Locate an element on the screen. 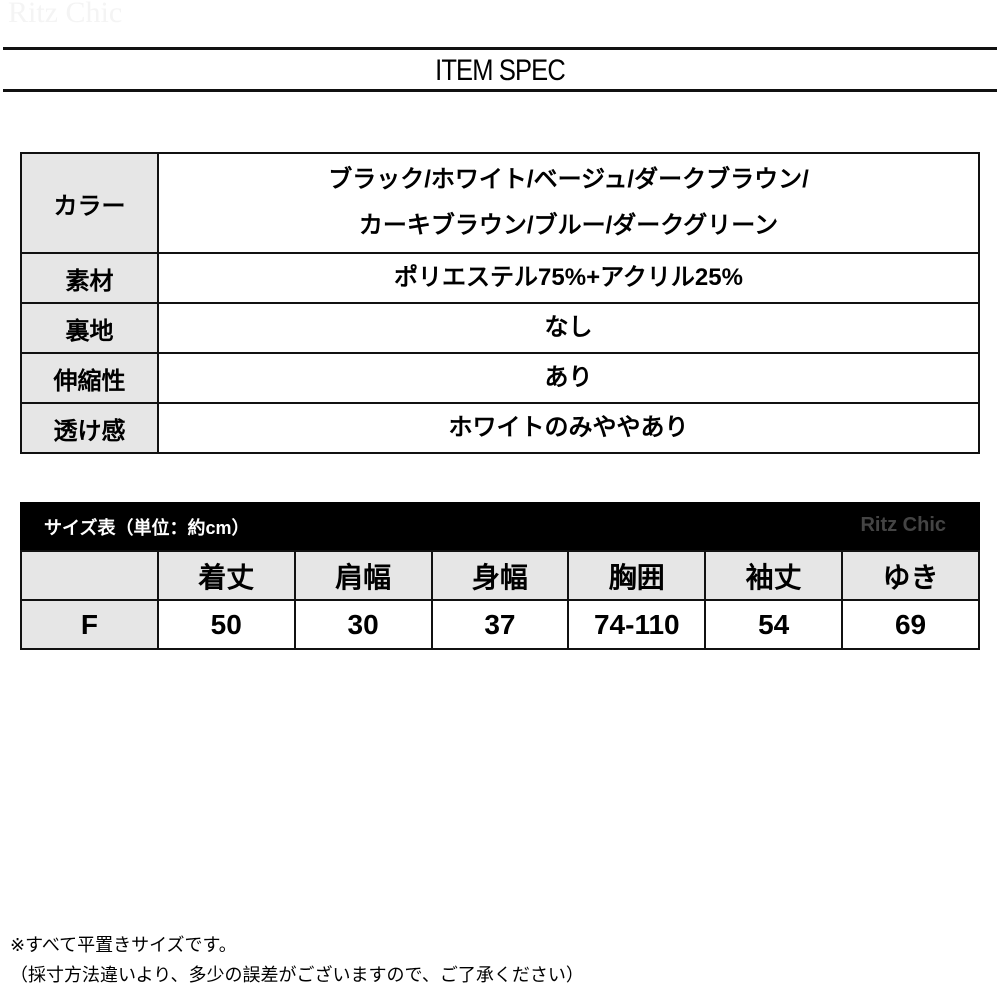  brand-watermark: Ritz Chic is located at coordinates (903, 525).